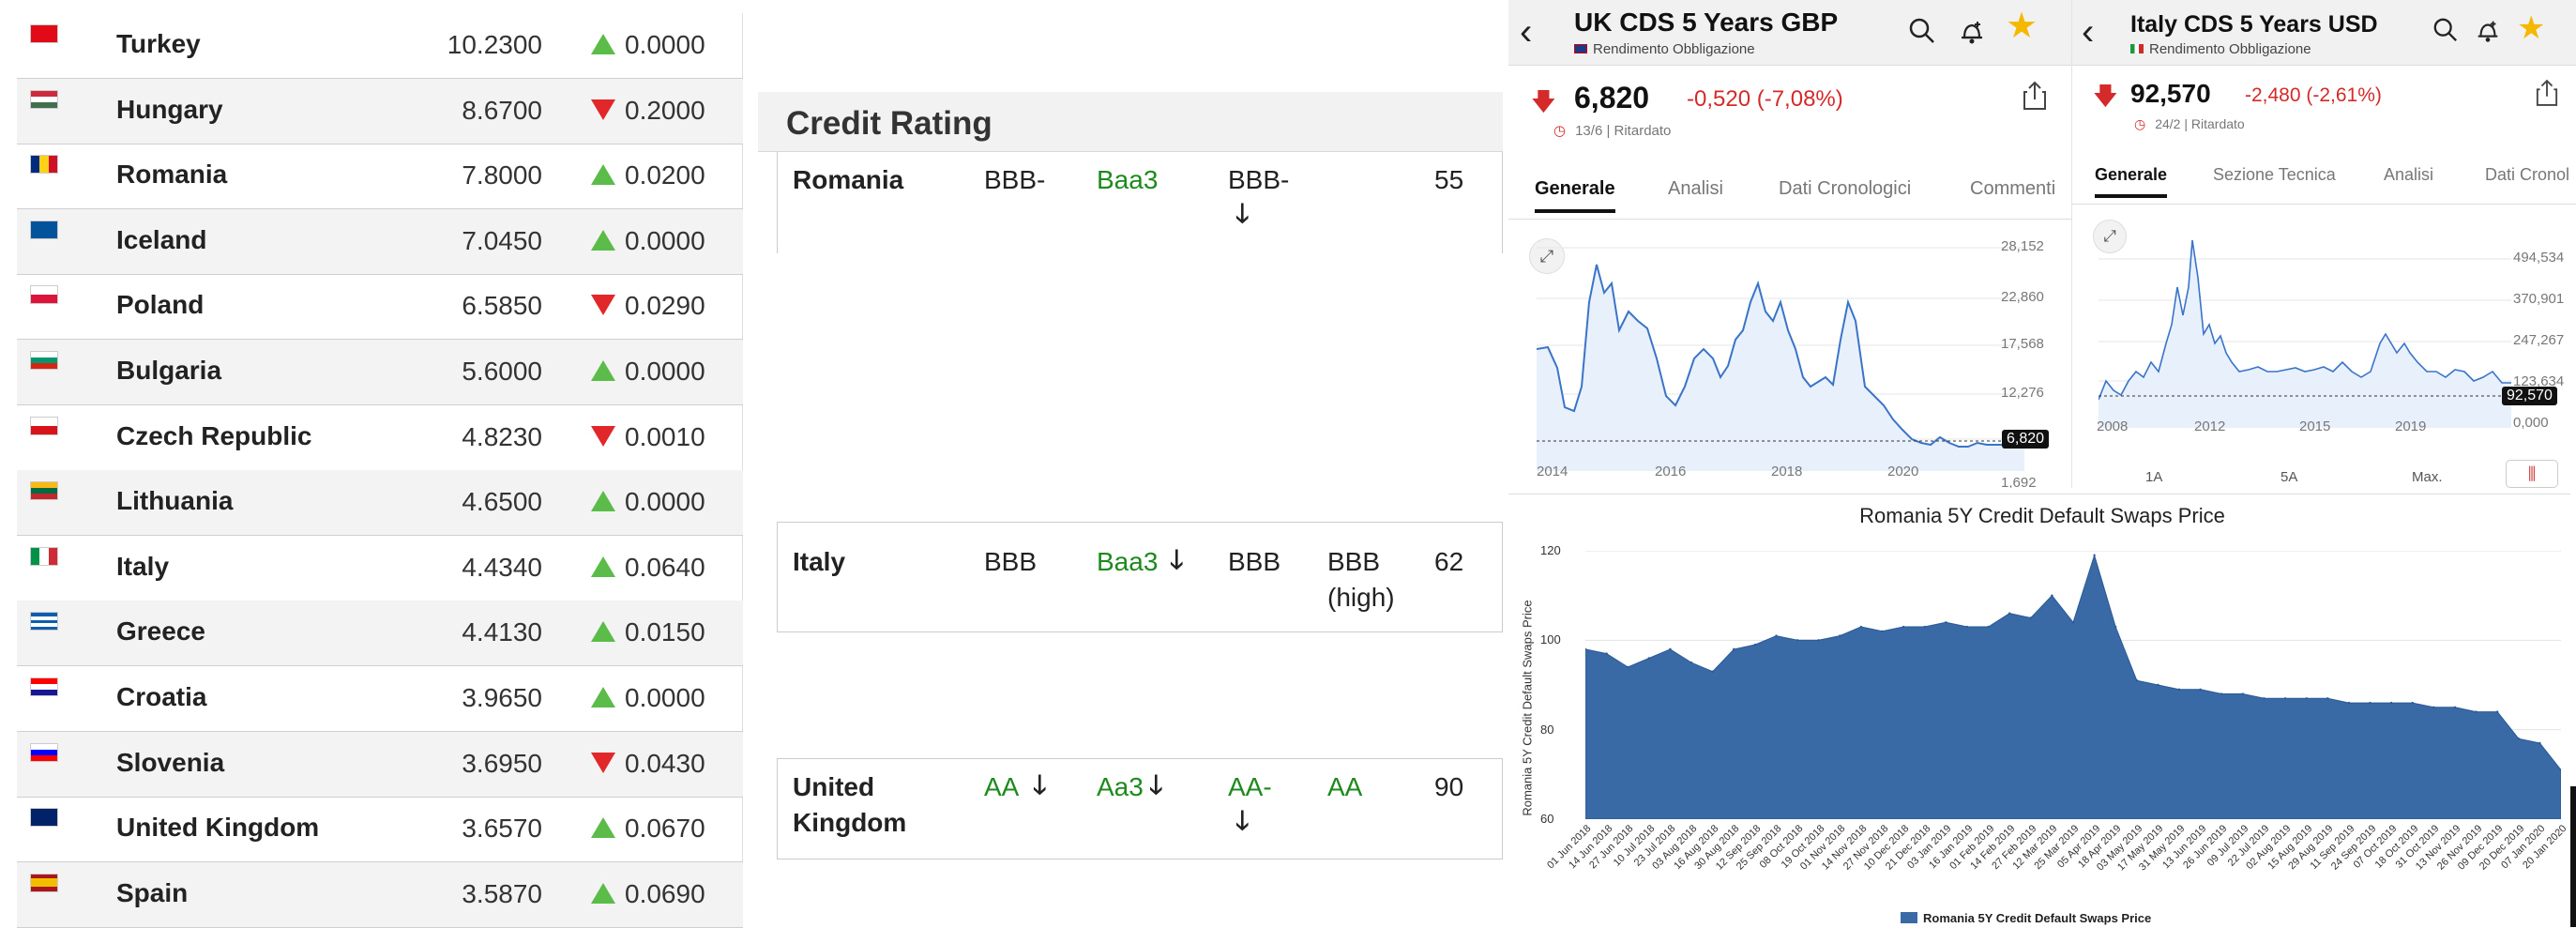  Describe the element at coordinates (1845, 188) in the screenshot. I see `tab-dati-cronologici: Dati Cronologici` at that location.